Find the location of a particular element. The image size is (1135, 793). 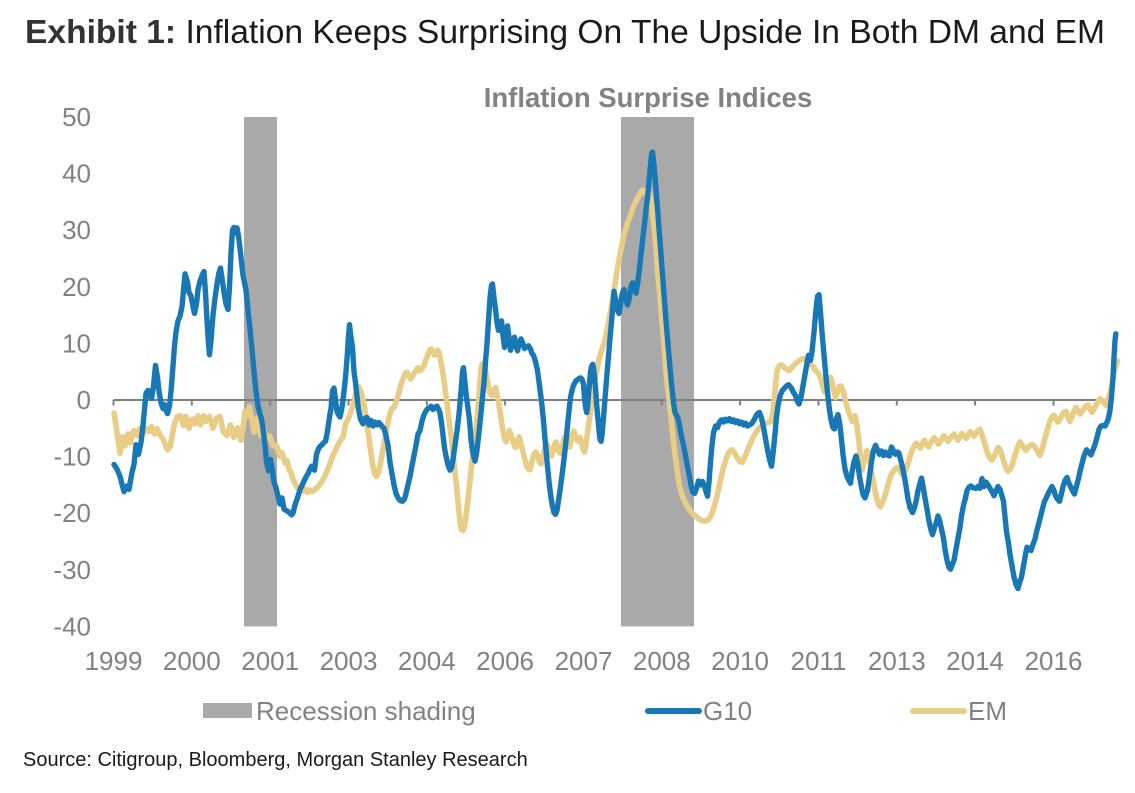

svg-text: 50 is located at coordinates (76, 117).